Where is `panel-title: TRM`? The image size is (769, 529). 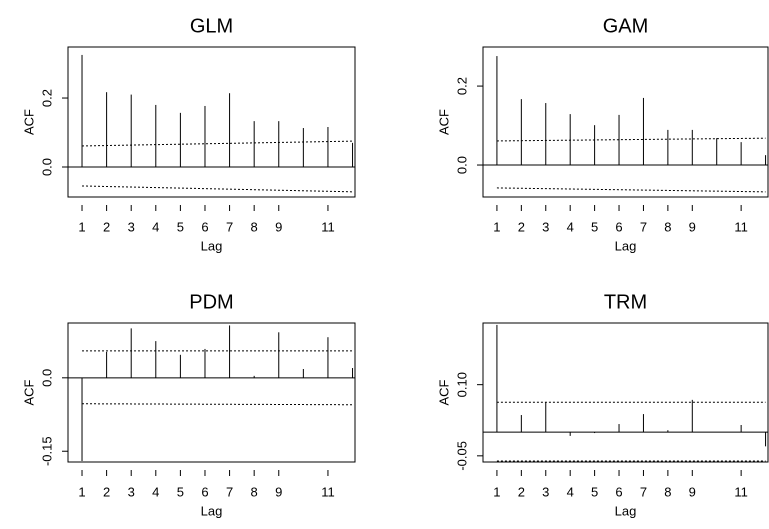
panel-title: TRM is located at coordinates (625, 302).